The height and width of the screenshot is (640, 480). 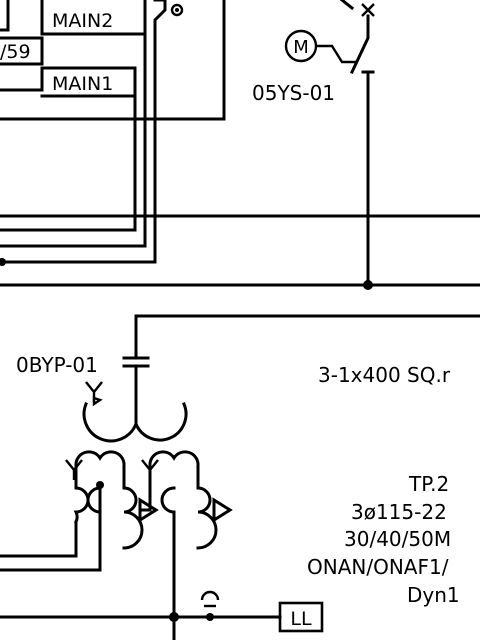 What do you see at coordinates (368, 285) in the screenshot?
I see `bus-junction` at bounding box center [368, 285].